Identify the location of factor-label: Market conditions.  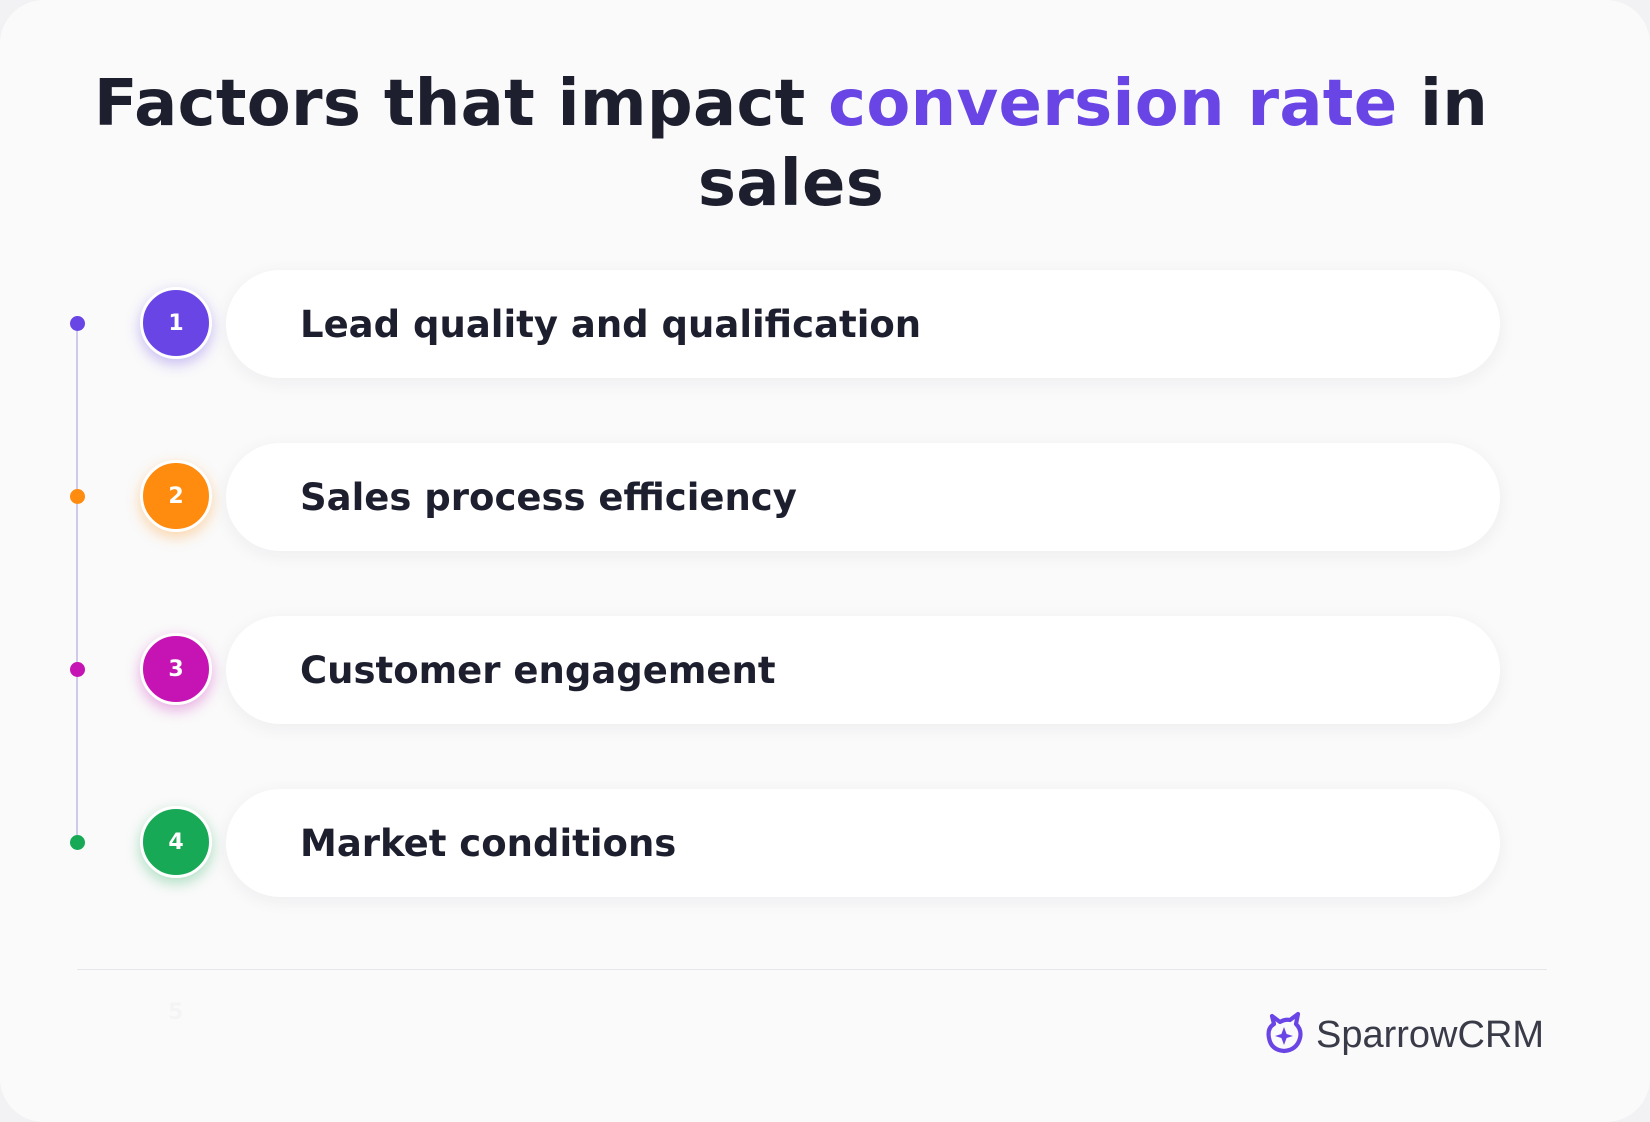
(488, 843).